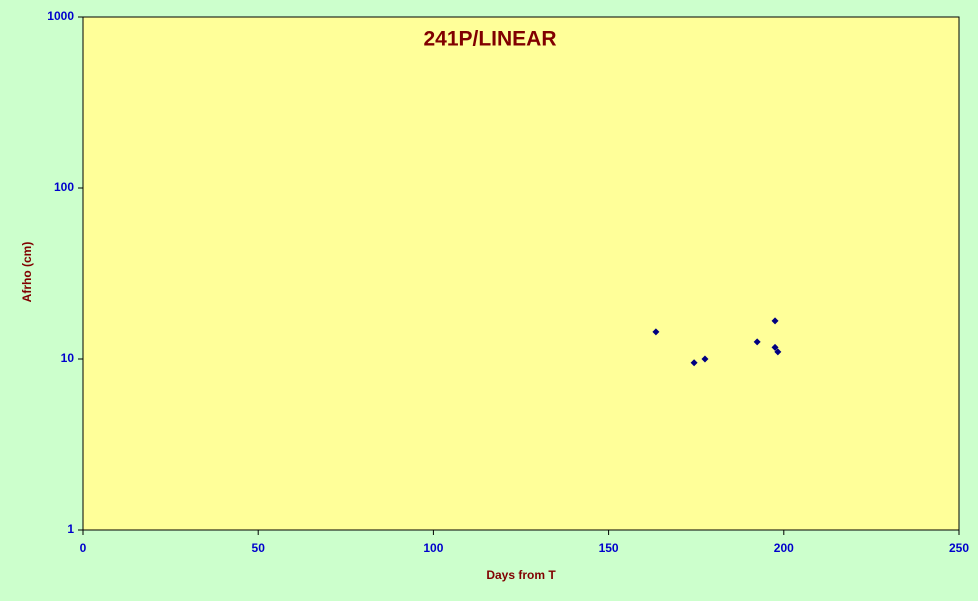 The image size is (978, 601). I want to click on y-tick-label: 1, so click(70, 529).